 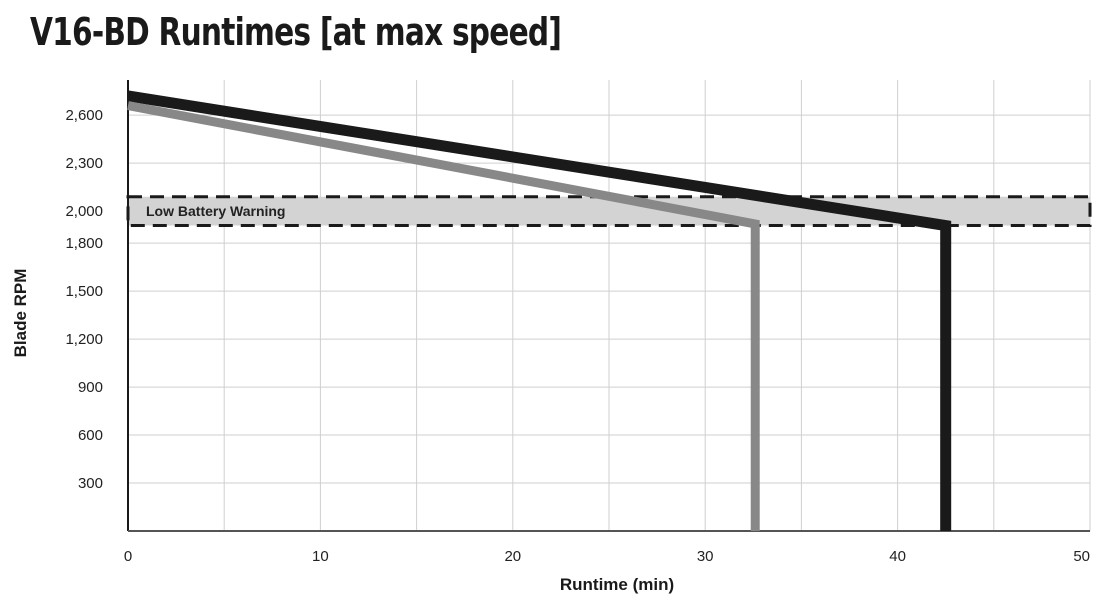 I want to click on y-tick-label: 2,600, so click(x=84, y=115).